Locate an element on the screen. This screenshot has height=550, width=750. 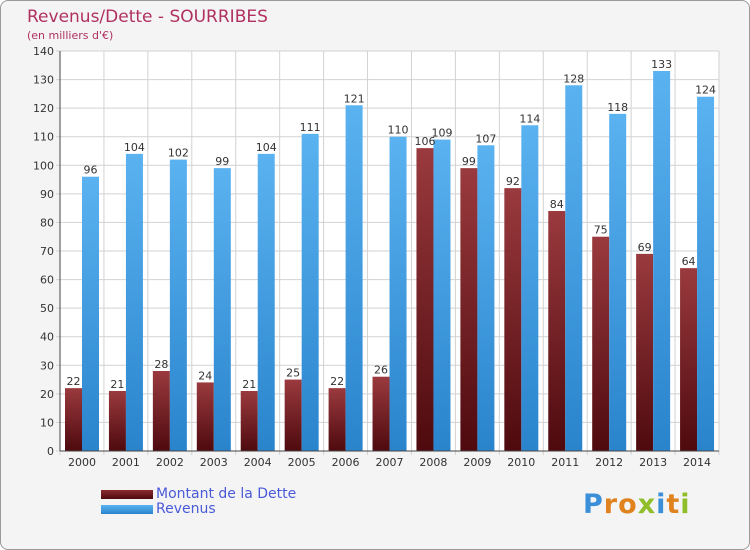
revenue-value-label: 96 is located at coordinates (91, 170).